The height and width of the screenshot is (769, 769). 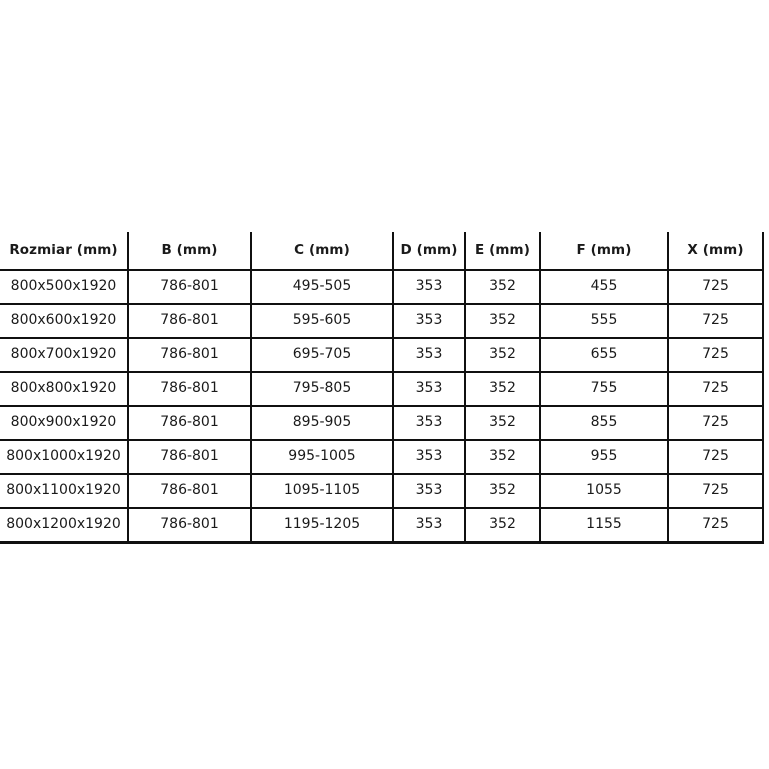 What do you see at coordinates (604, 526) in the screenshot?
I see `cell-f: 1155` at bounding box center [604, 526].